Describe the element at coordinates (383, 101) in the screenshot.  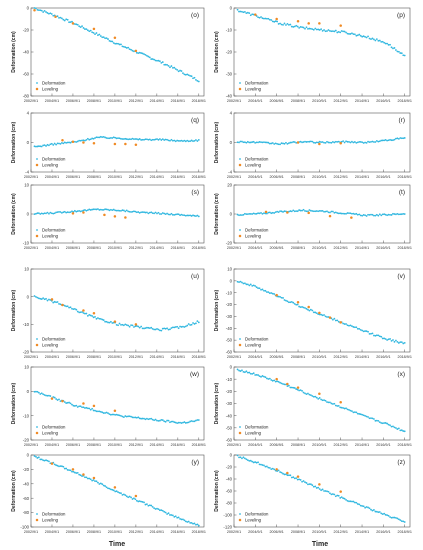
I see `x-tick-label: 2016/9/1` at that location.